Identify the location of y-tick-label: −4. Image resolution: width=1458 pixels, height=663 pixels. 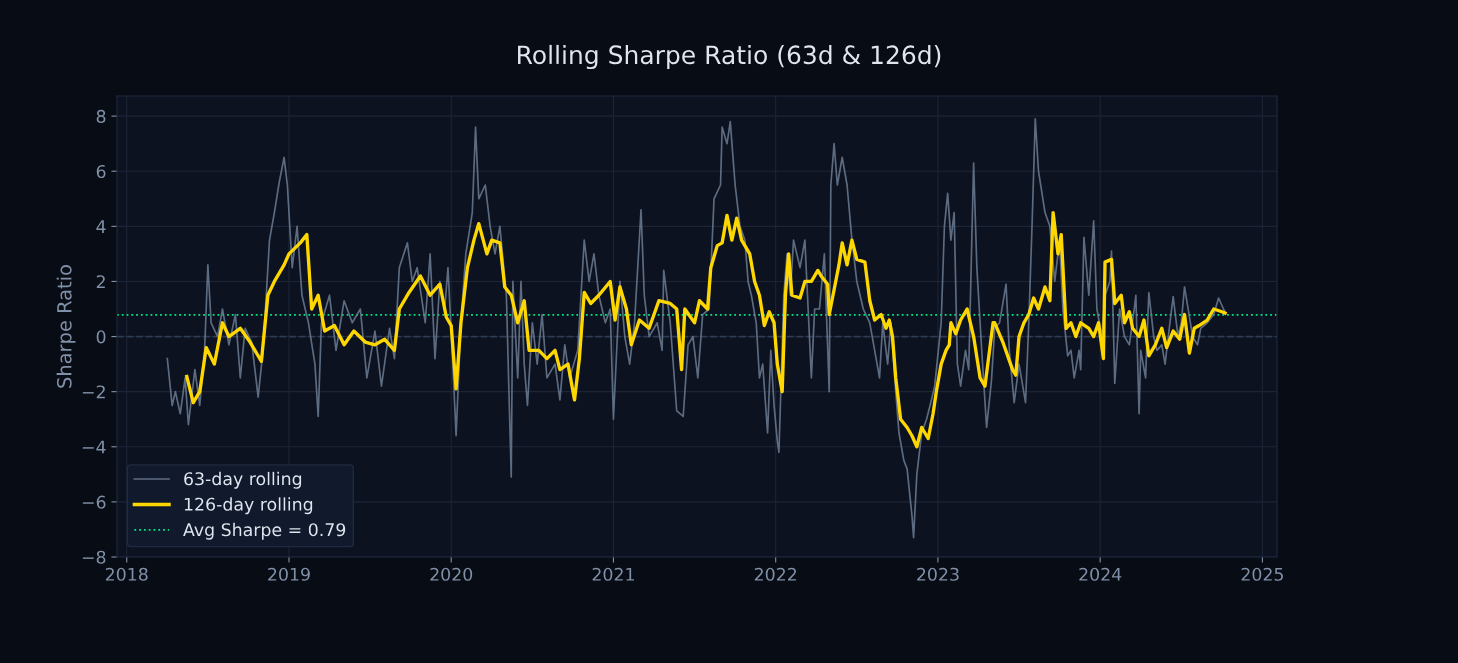
(94, 447).